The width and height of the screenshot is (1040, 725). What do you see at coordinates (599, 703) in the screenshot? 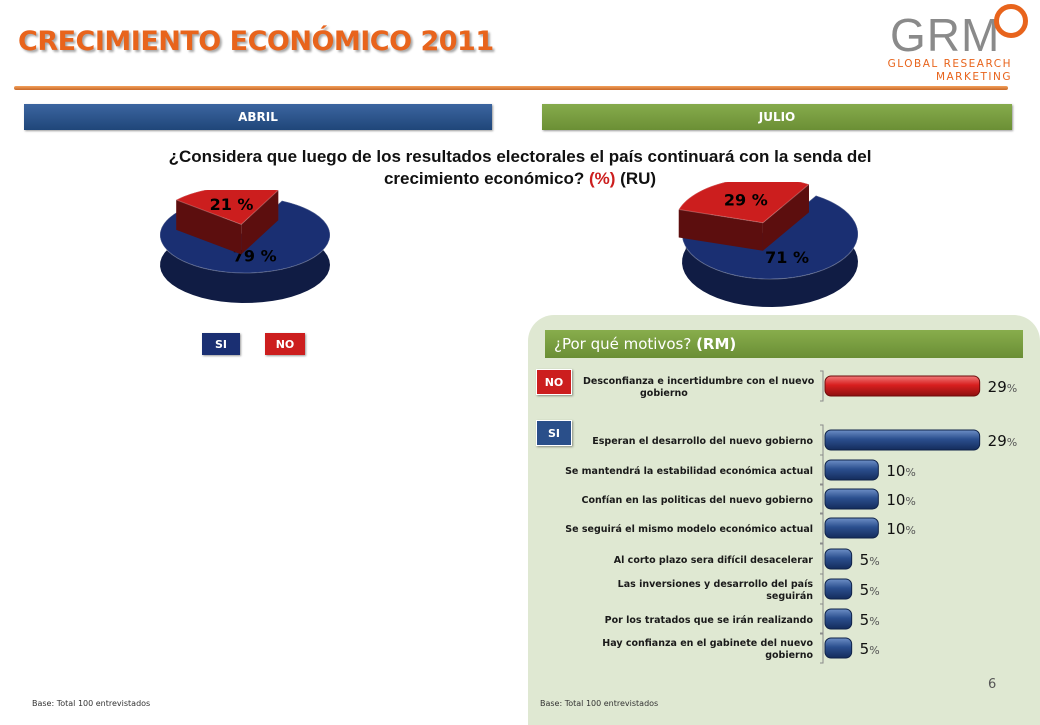
I see `footer-base-right: Base: Total 100 entrevistados` at bounding box center [599, 703].